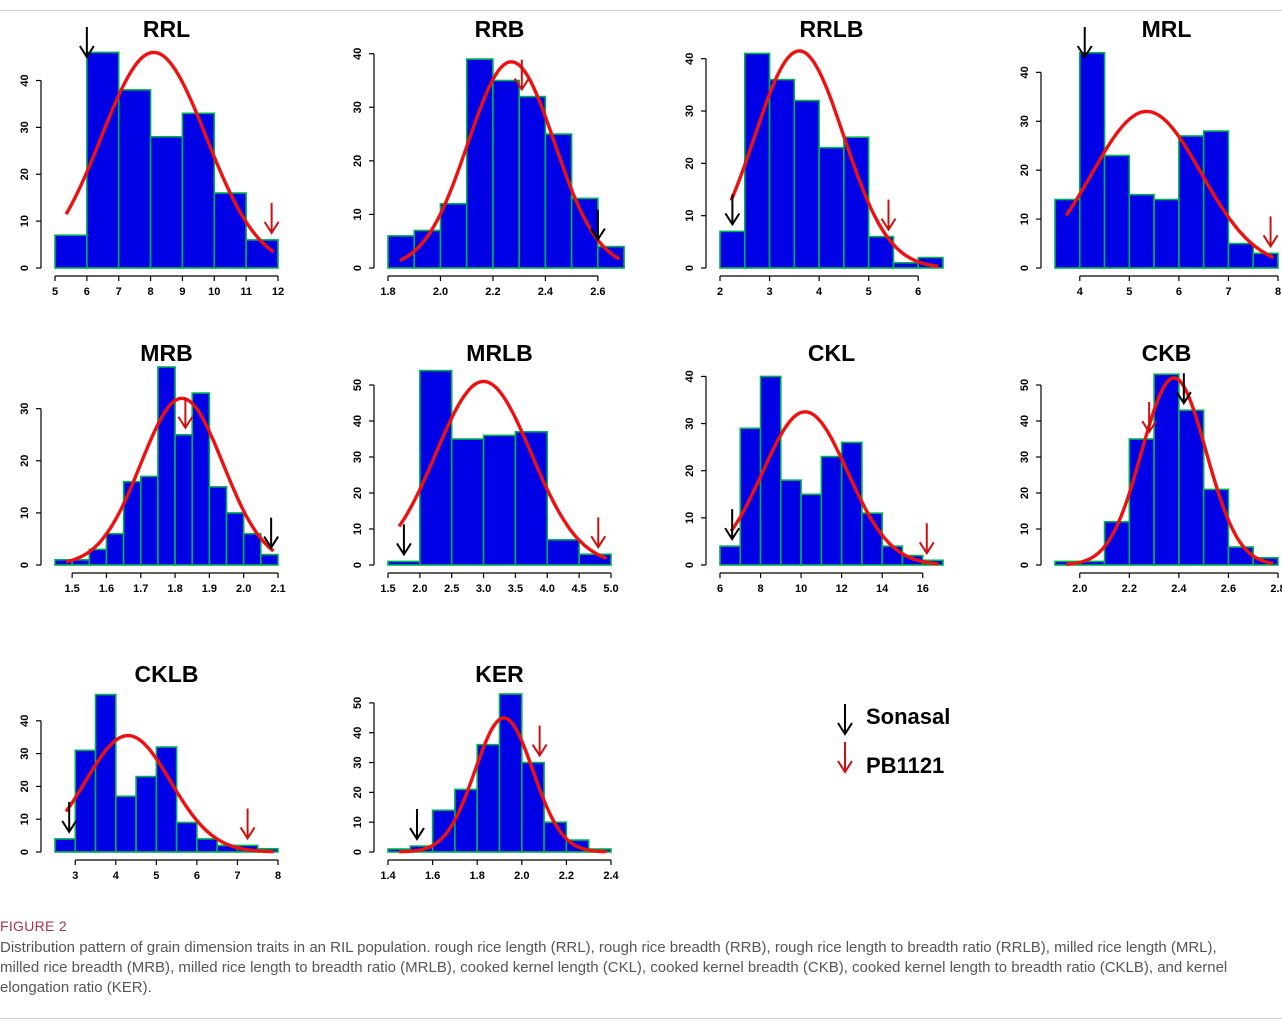  I want to click on panel-rrlb: RRLB 2 3 4 5 6 0 10 20 30 40, so click(814, 157).